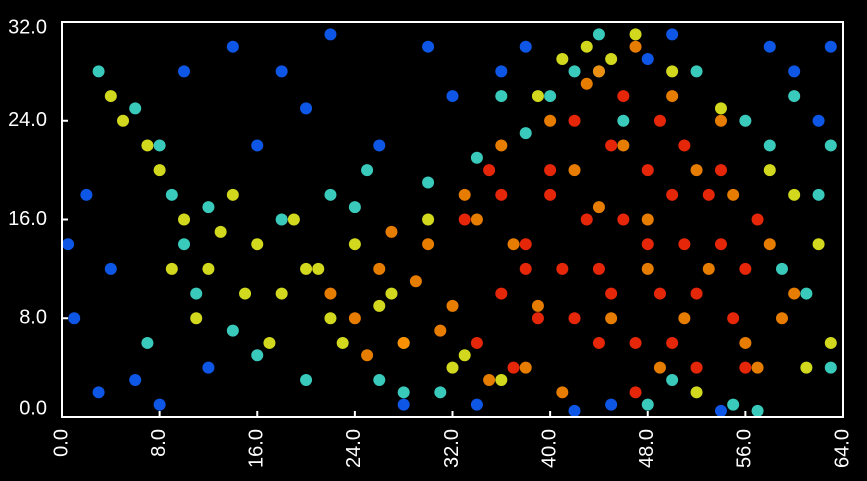 This screenshot has width=867, height=481. Describe the element at coordinates (257, 448) in the screenshot. I see `x-tick-label: 16.0` at that location.